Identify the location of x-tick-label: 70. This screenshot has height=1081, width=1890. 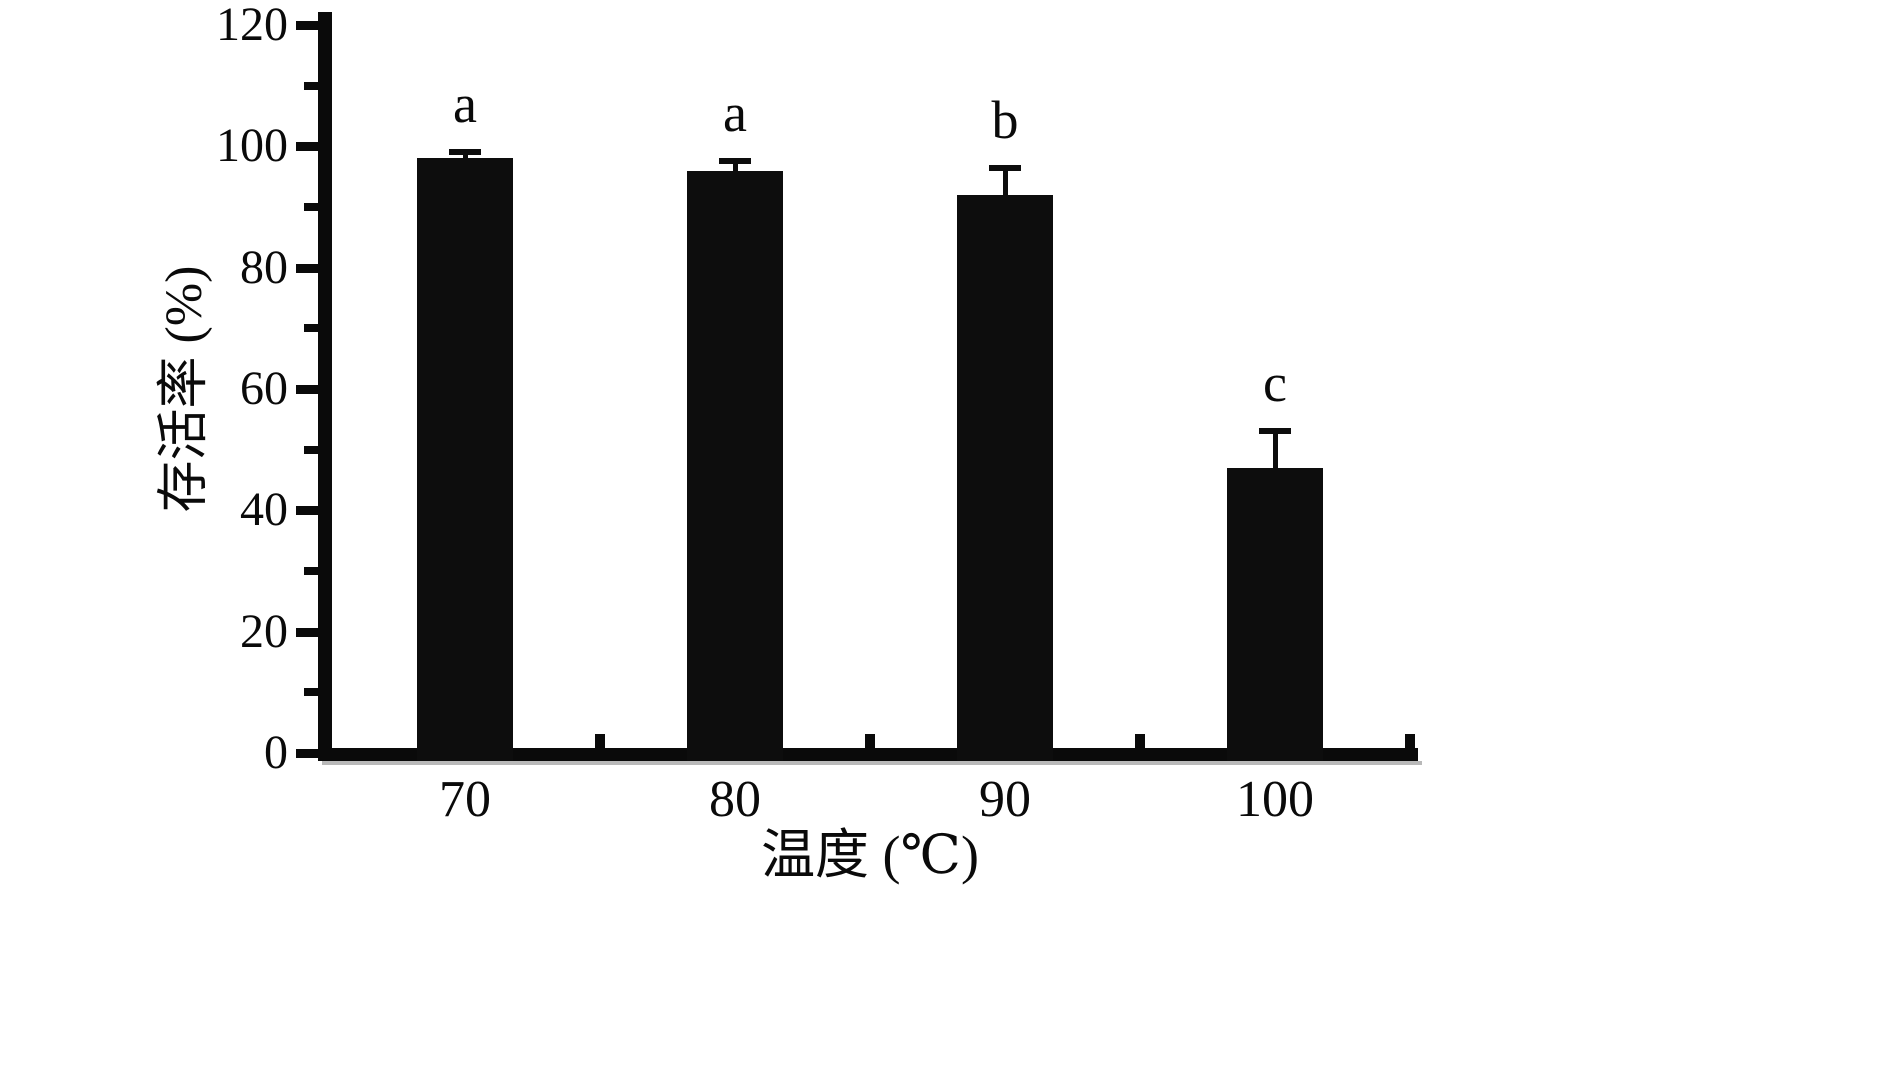
(465, 799).